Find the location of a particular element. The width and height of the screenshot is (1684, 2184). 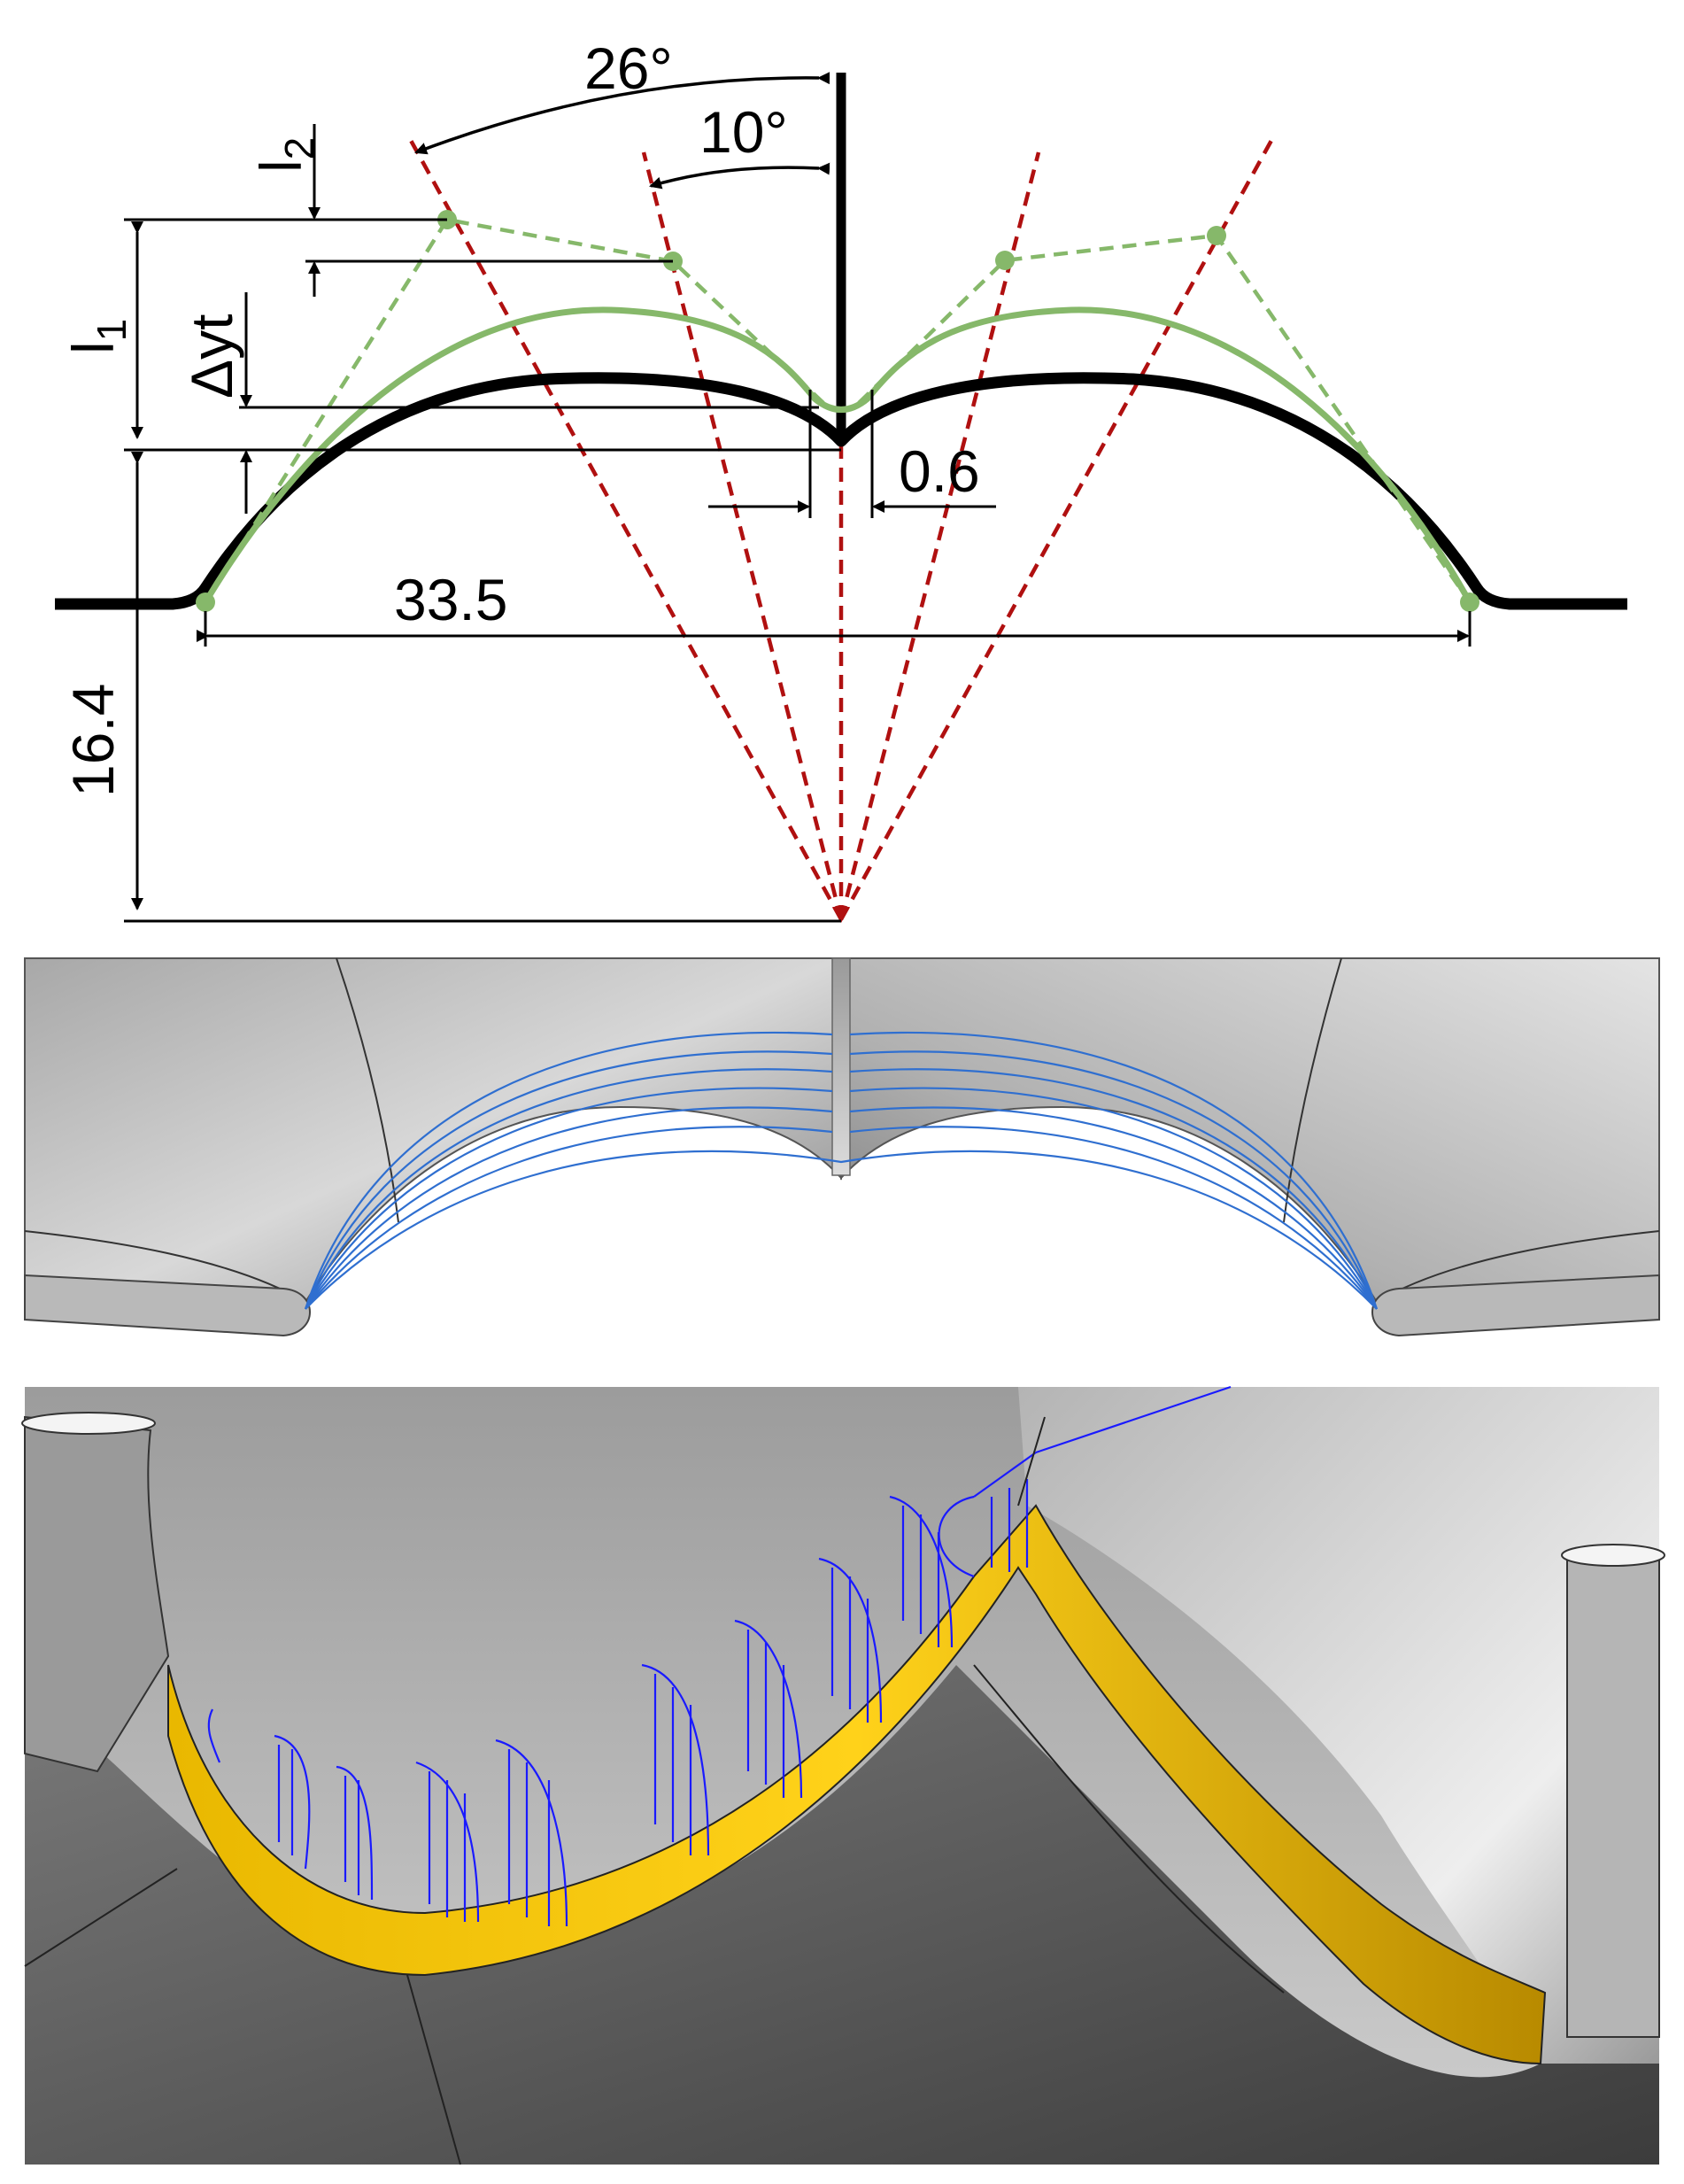

ray-left-outer is located at coordinates (625, 528).